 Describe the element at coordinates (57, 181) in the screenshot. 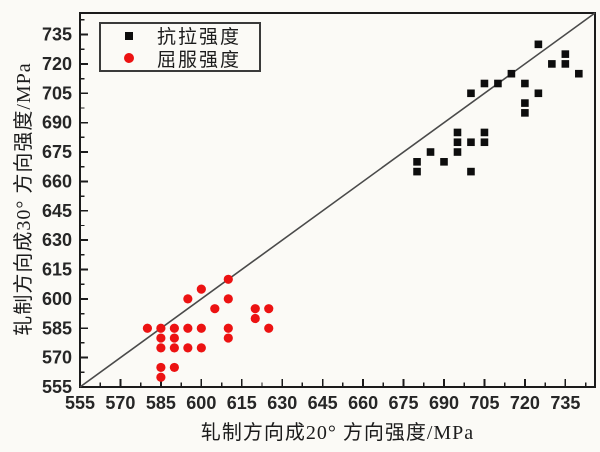

I see `y-tick-label: 660` at that location.